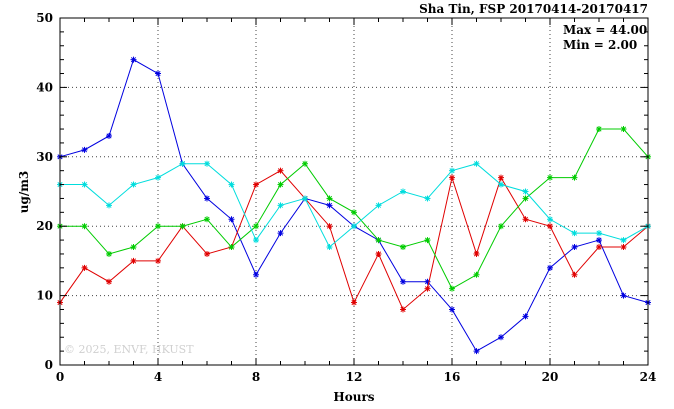 This screenshot has height=409, width=674. Describe the element at coordinates (600, 45) in the screenshot. I see `min-annotation: Min = 2.00` at that location.